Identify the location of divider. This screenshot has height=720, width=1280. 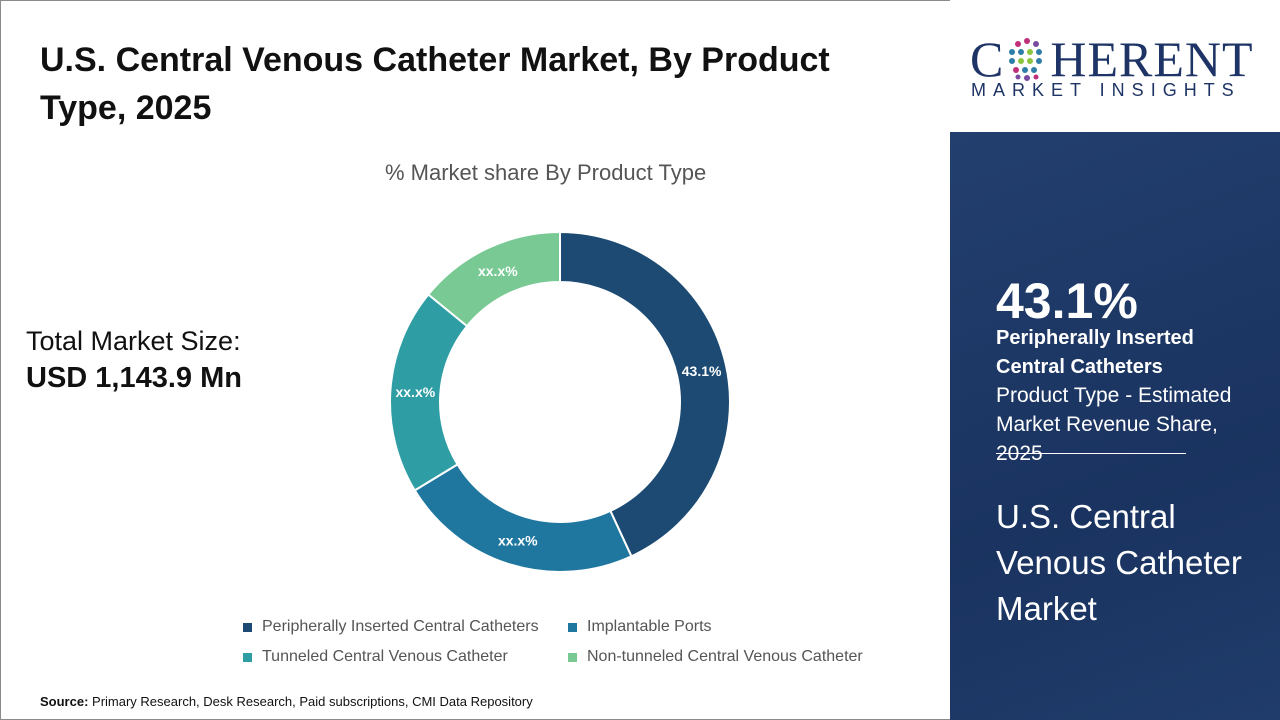
(1091, 453).